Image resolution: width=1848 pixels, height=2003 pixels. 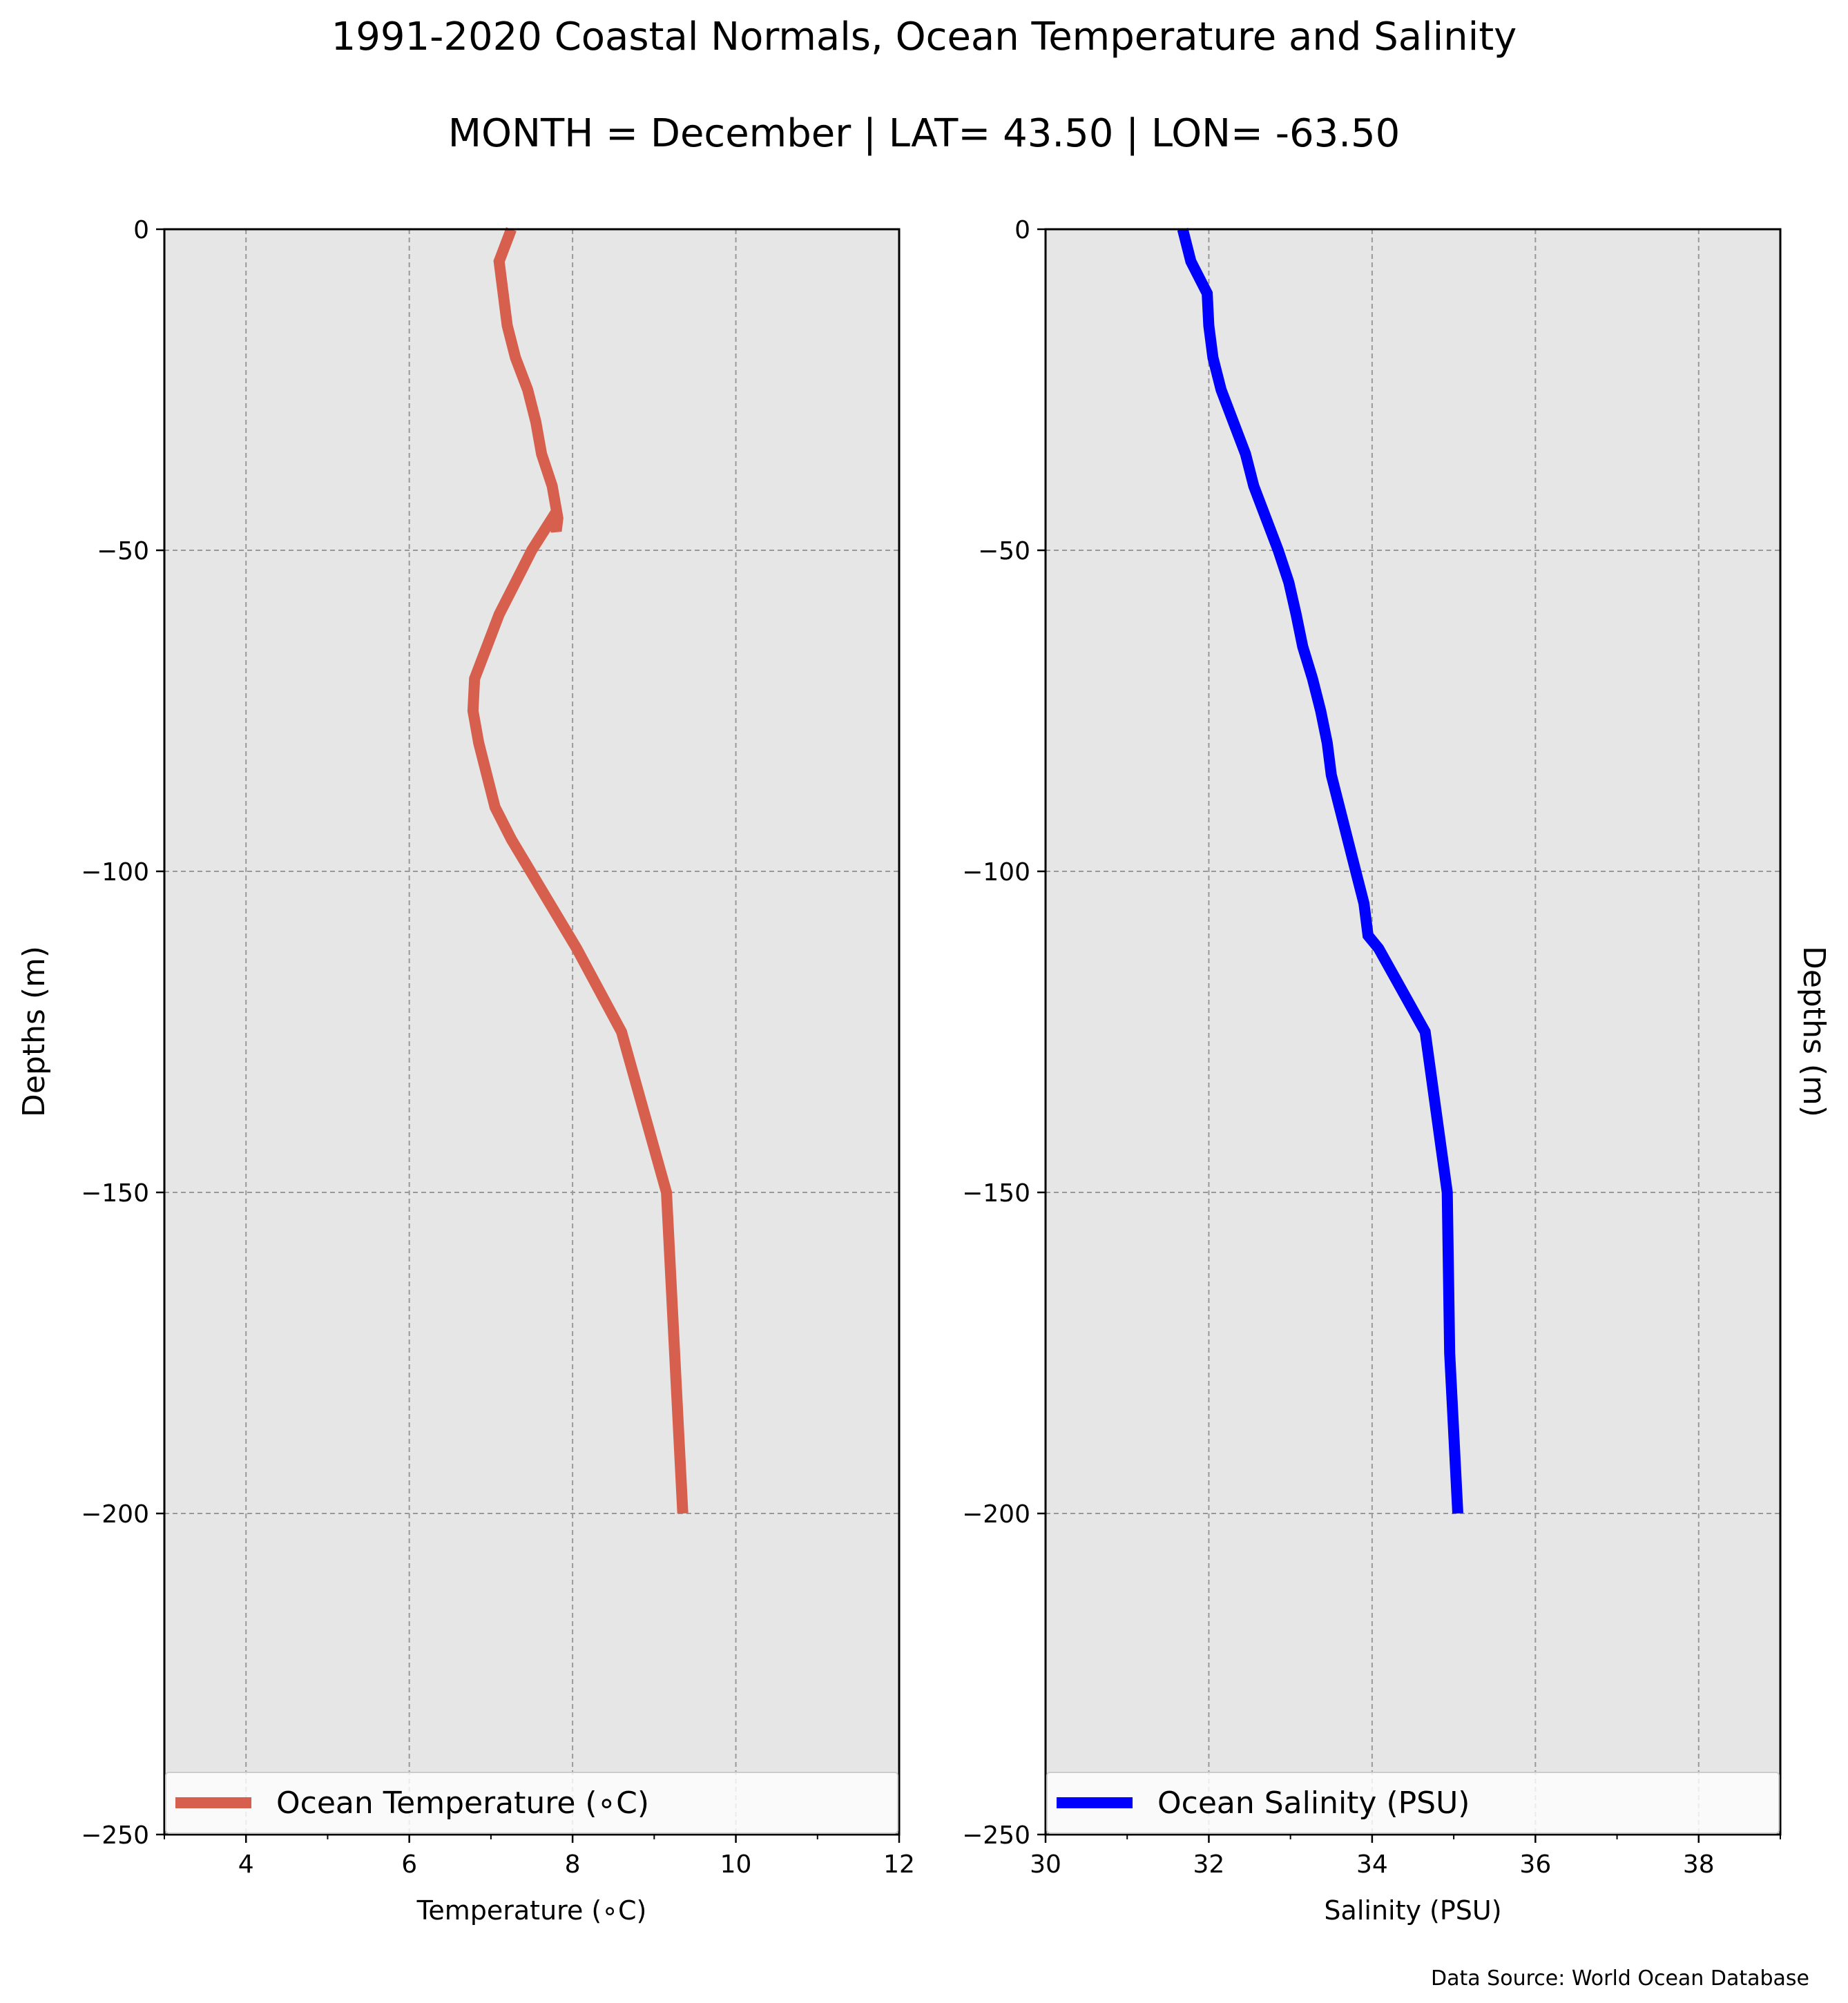 What do you see at coordinates (462, 1804) in the screenshot?
I see `temperature-legend-label: Ocean Temperature (∘C)` at bounding box center [462, 1804].